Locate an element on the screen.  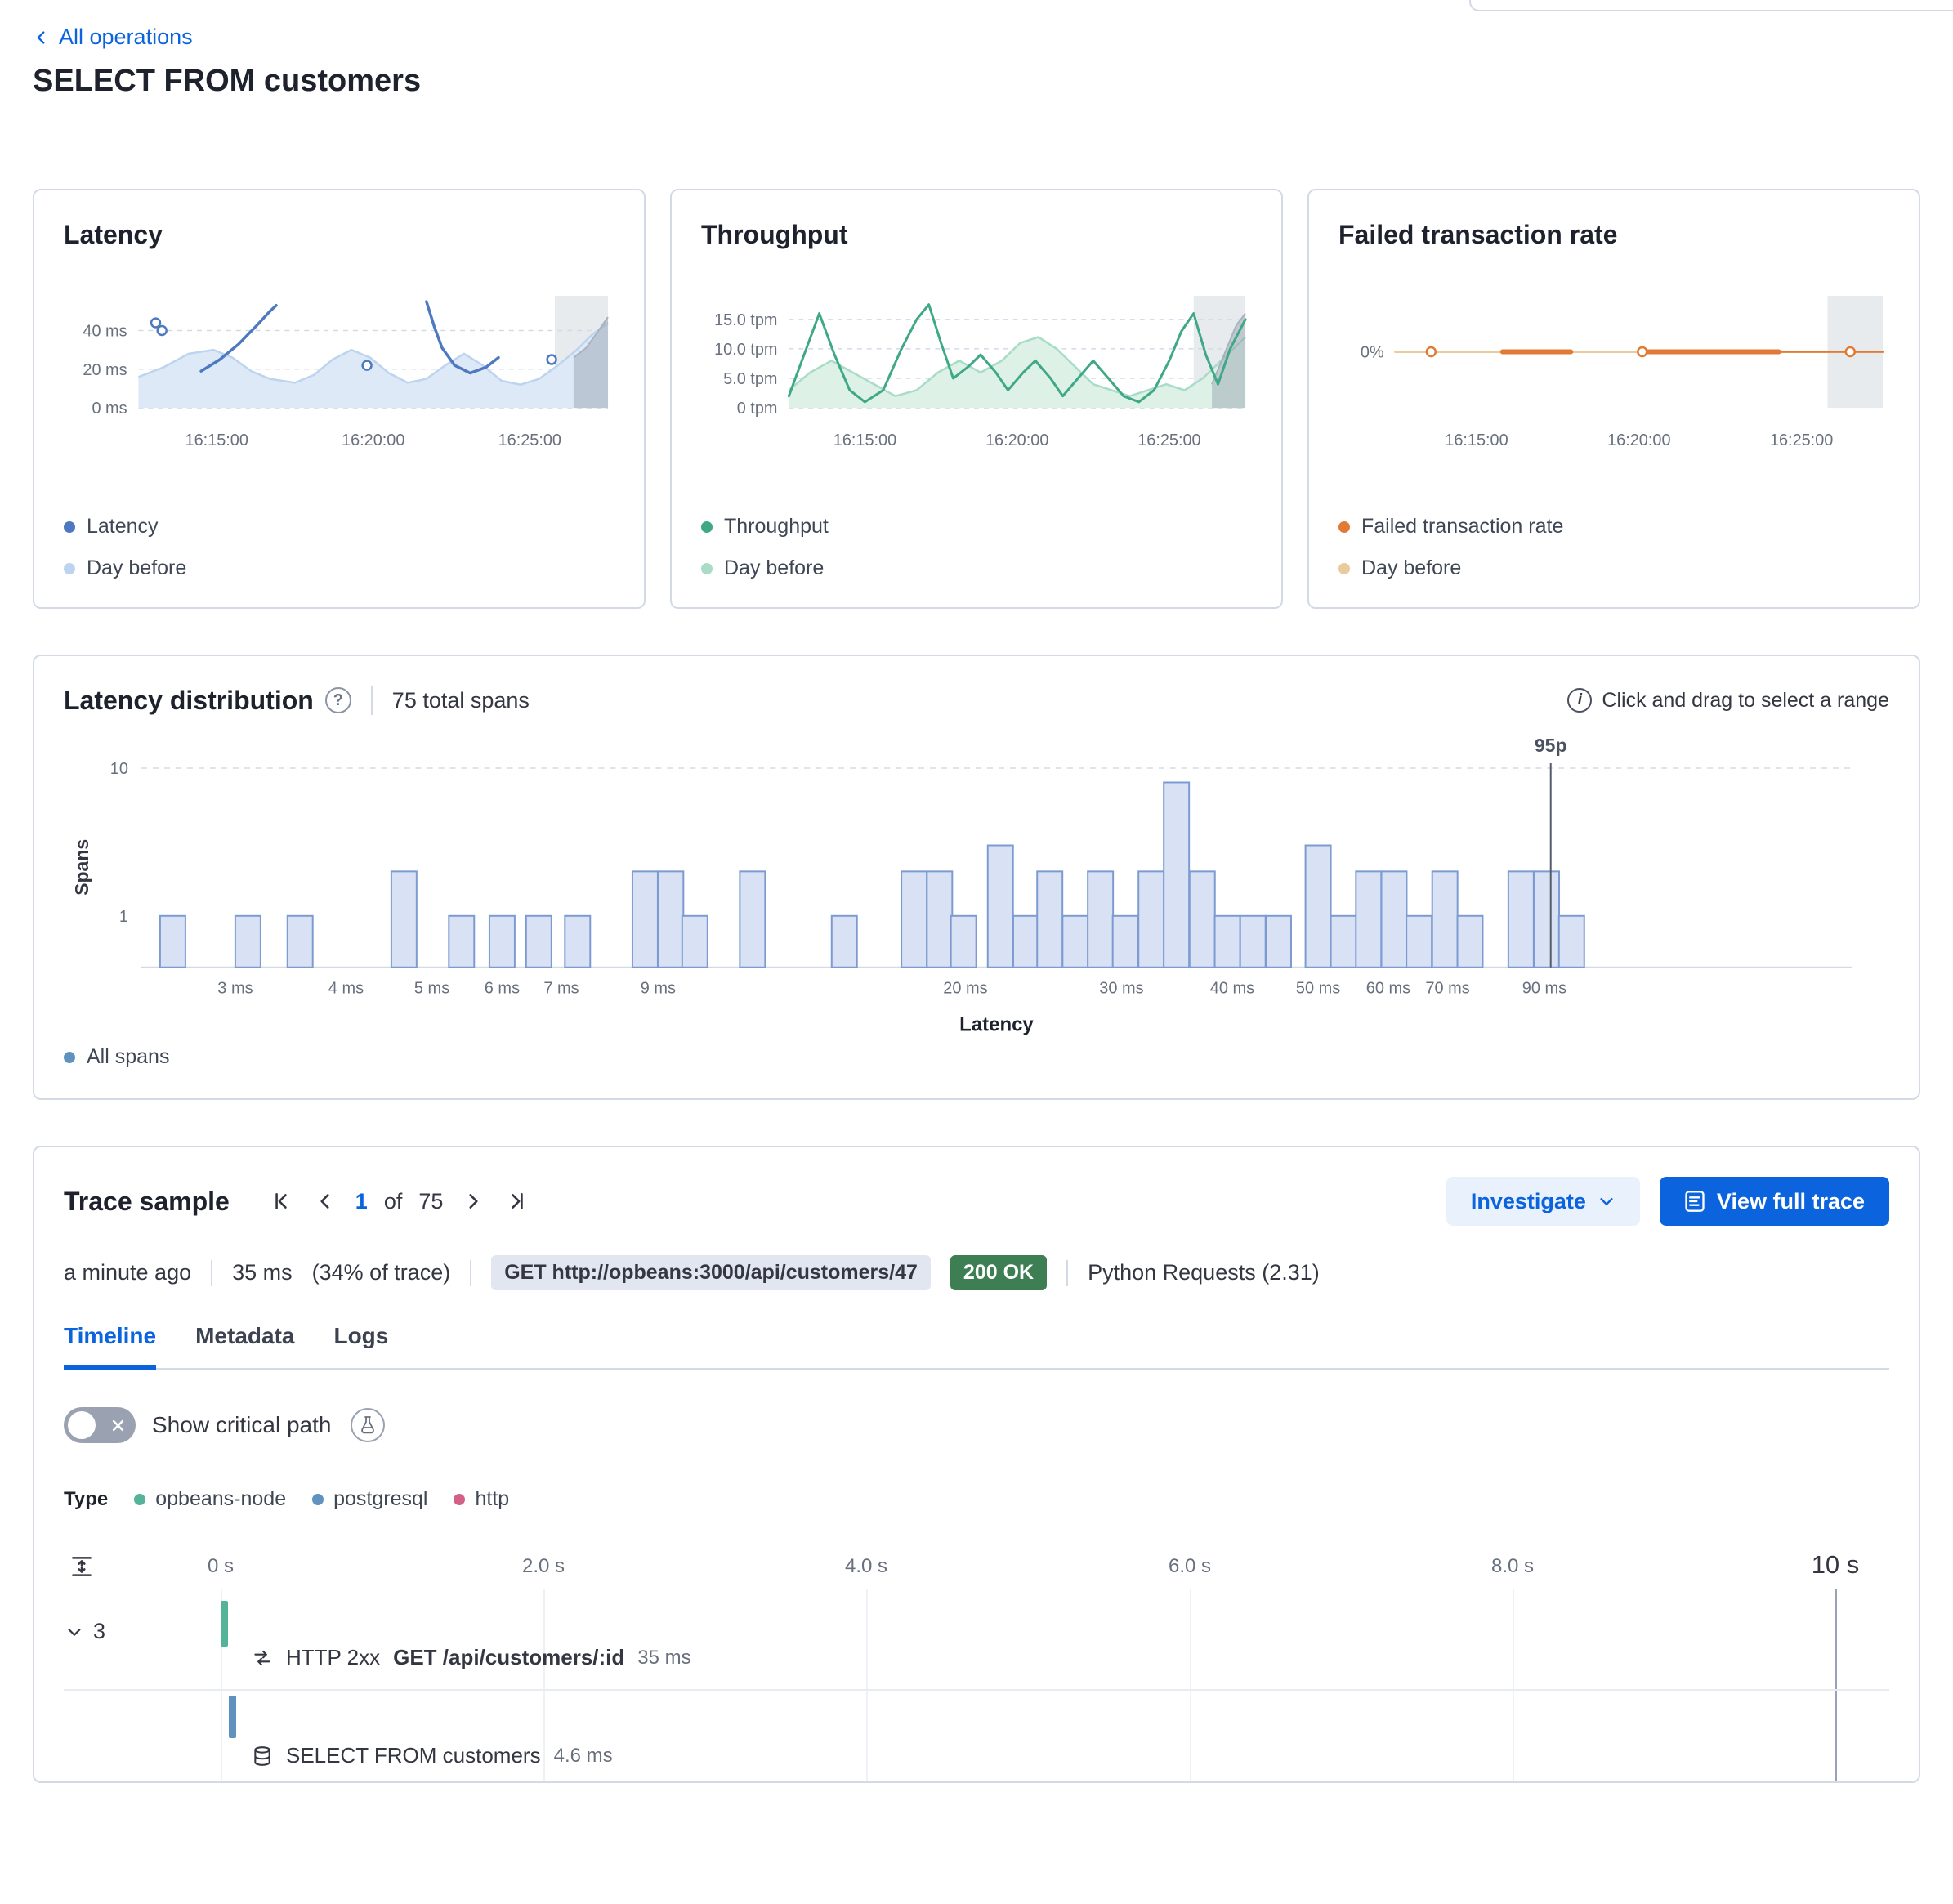
waterfall-time-axis: 0 s 2.0 s 4.0 s 6.0 s 8.0 s 10 s is located at coordinates (976, 1571).